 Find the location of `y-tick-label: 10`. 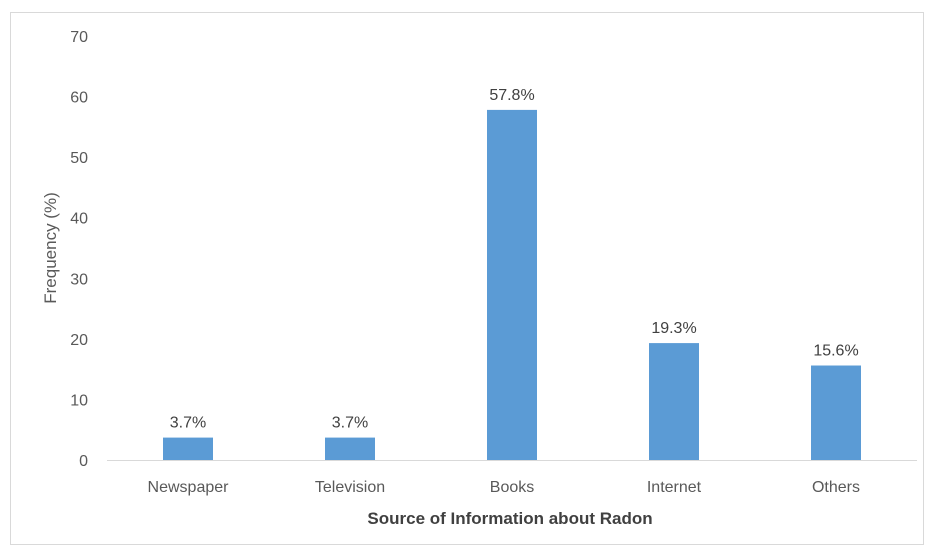

y-tick-label: 10 is located at coordinates (79, 400).